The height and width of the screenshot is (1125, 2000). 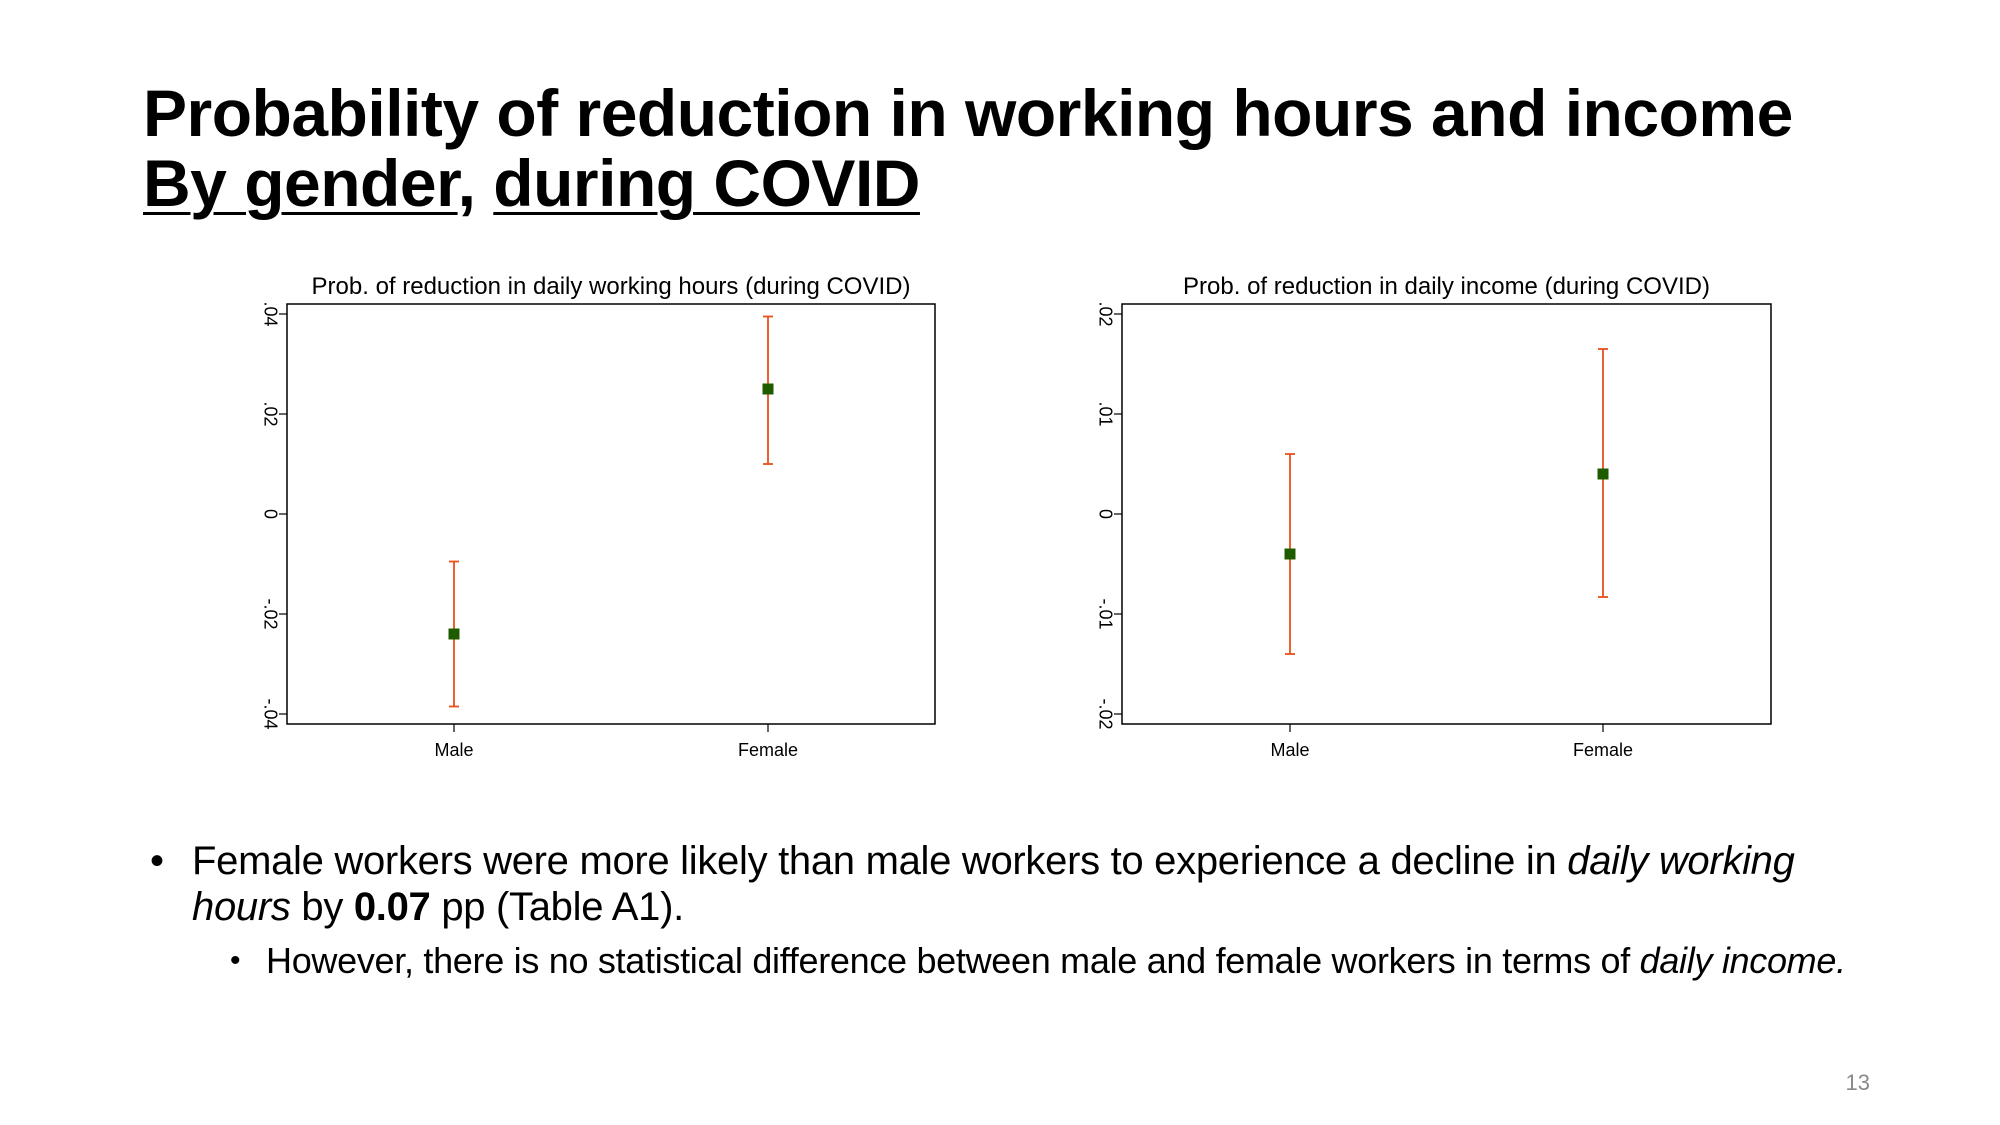 I want to click on bullet-1-by: by, so click(x=322, y=907).